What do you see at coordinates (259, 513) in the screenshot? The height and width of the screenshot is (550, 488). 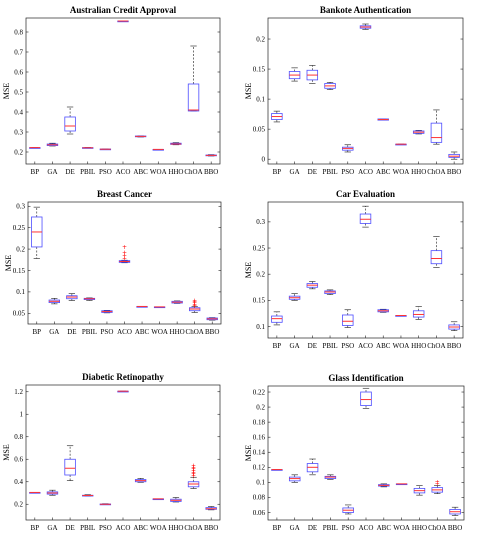 I see `y-tick-label: 0.06` at bounding box center [259, 513].